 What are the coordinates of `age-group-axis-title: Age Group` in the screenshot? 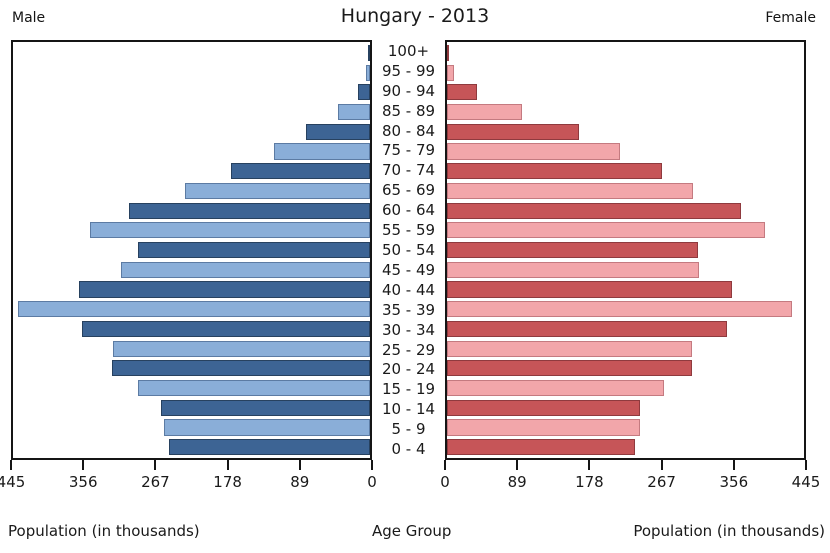 It's located at (412, 531).